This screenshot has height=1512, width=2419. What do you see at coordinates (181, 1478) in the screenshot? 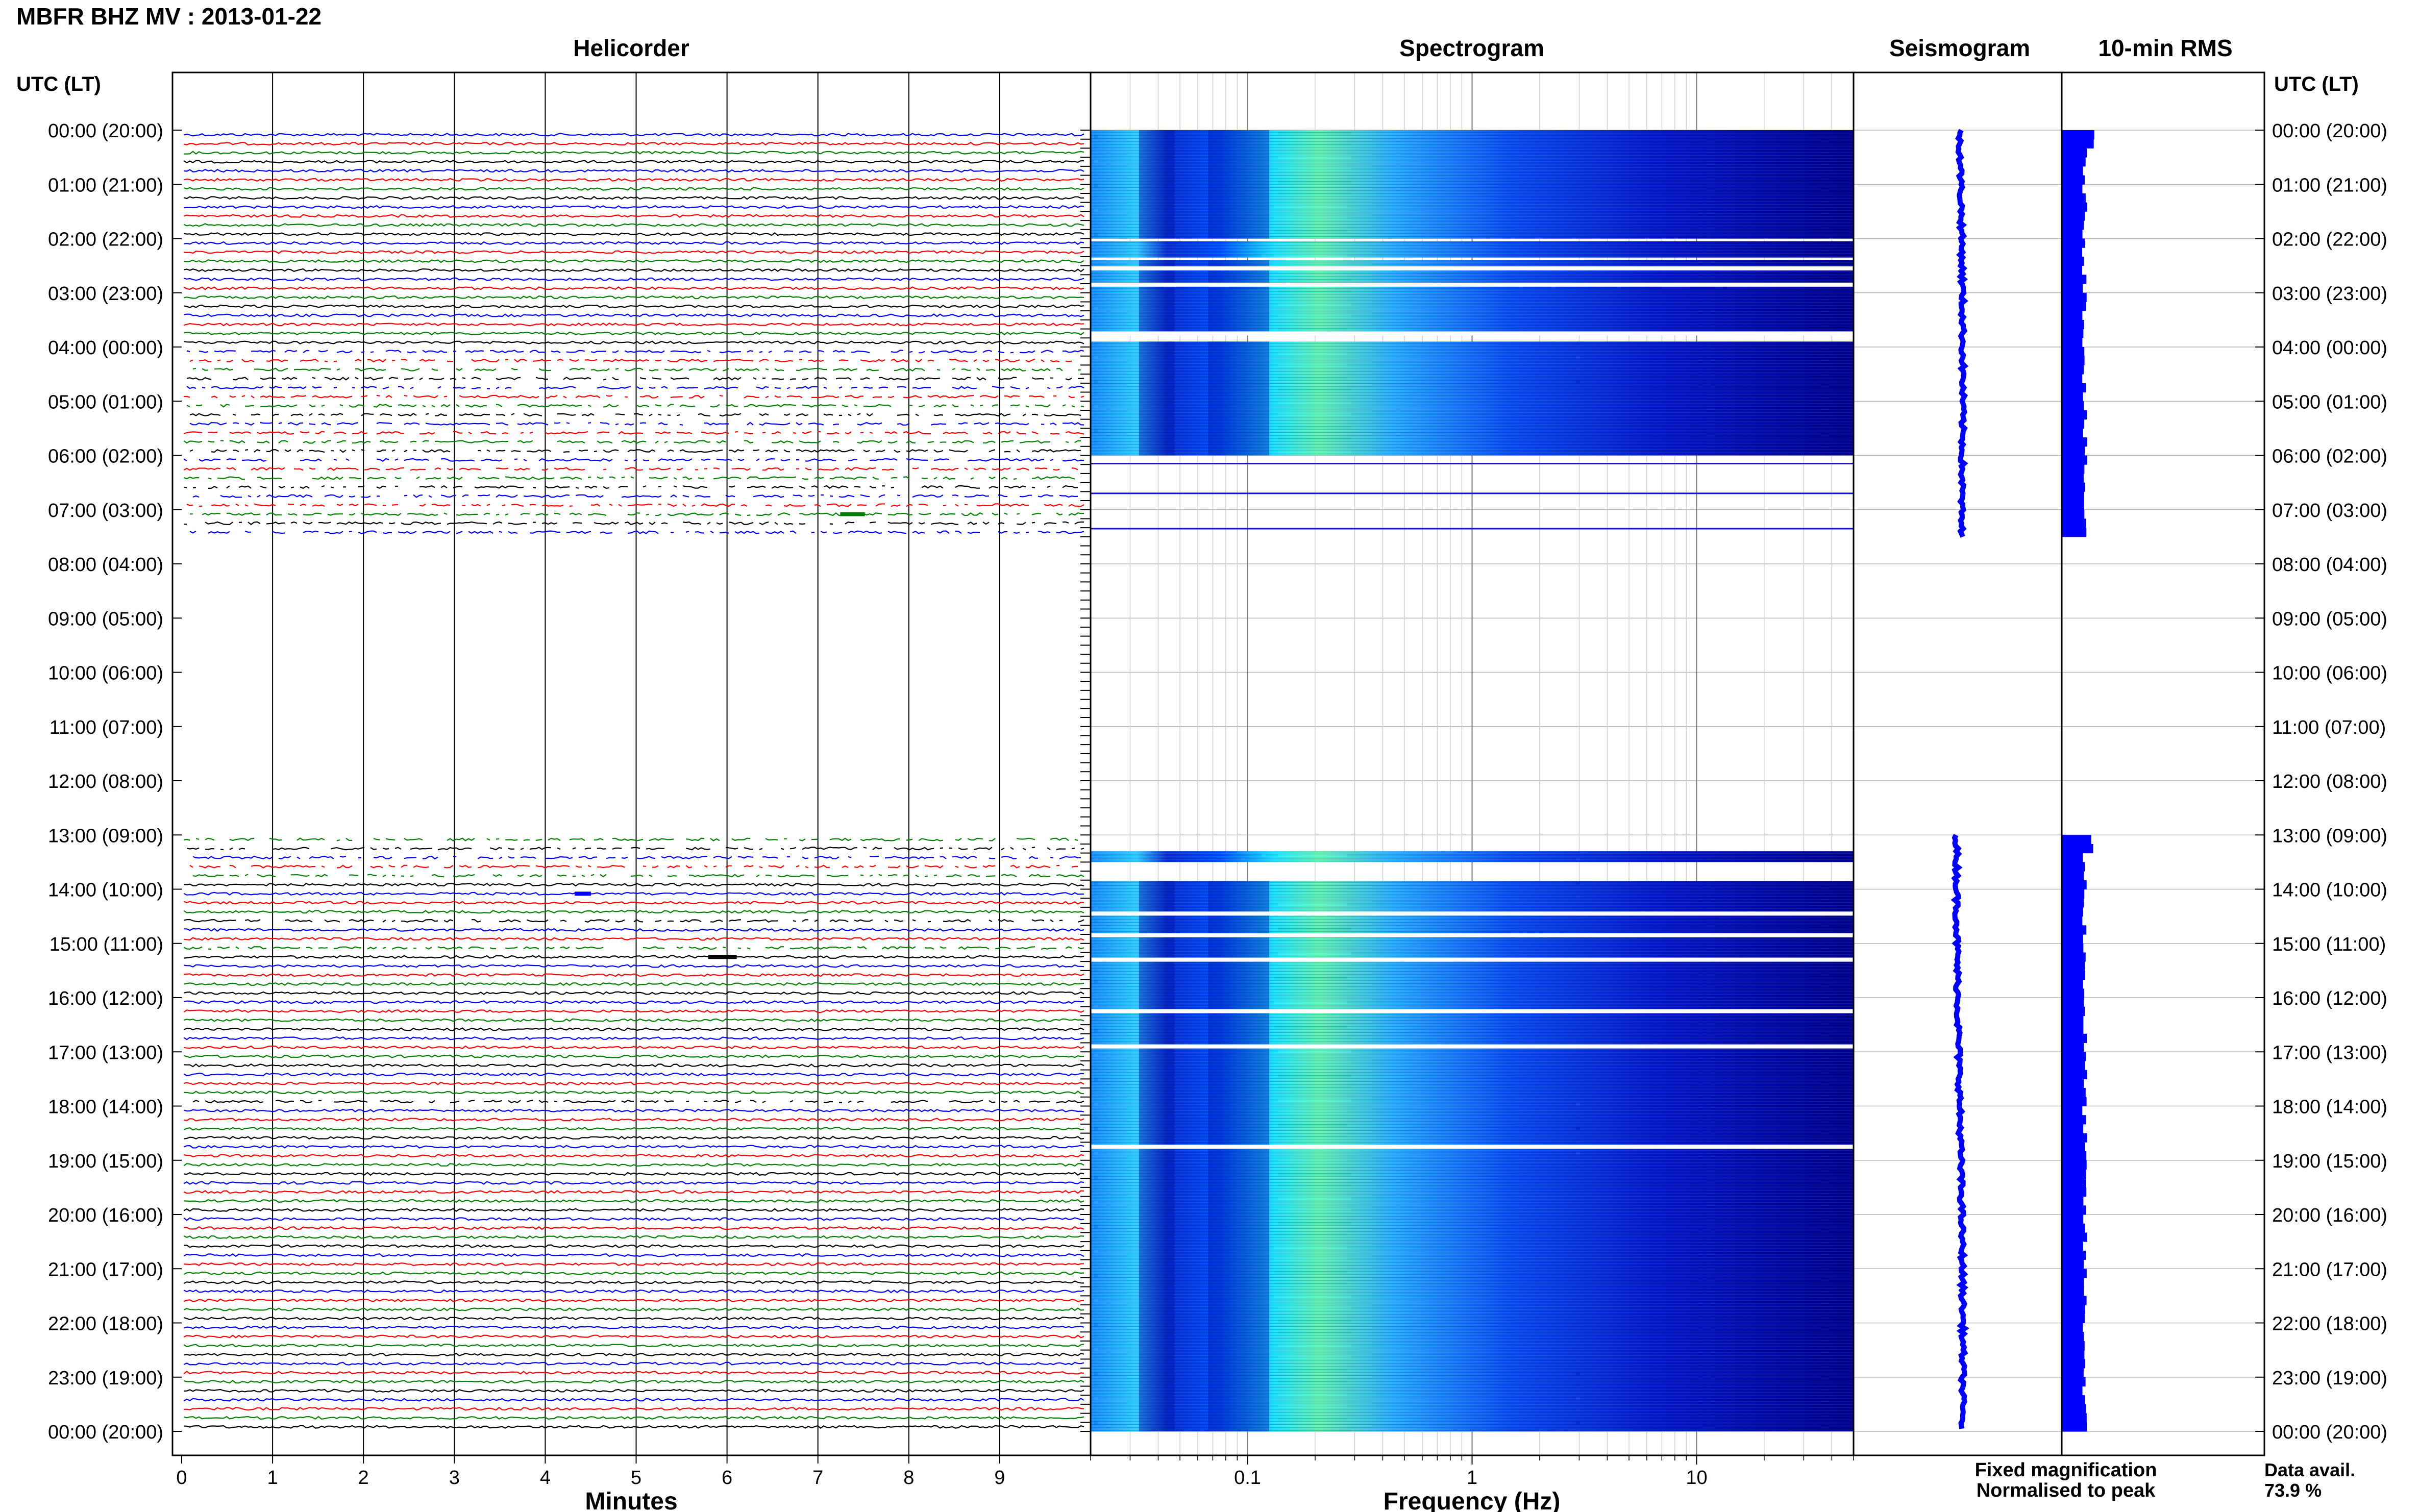
I see `minute-tick-label: 0` at bounding box center [181, 1478].